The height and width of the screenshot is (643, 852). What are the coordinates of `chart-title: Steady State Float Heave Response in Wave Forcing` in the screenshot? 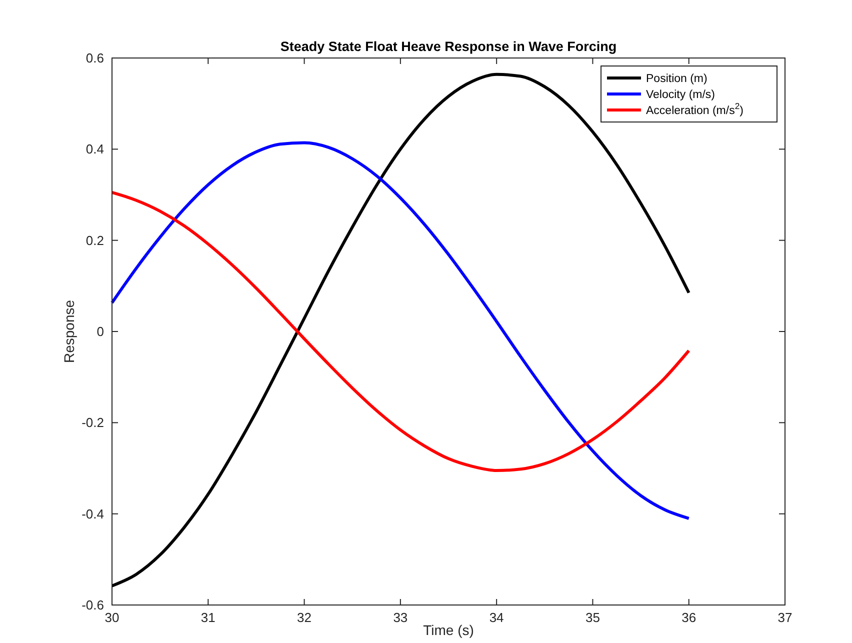 It's located at (448, 46).